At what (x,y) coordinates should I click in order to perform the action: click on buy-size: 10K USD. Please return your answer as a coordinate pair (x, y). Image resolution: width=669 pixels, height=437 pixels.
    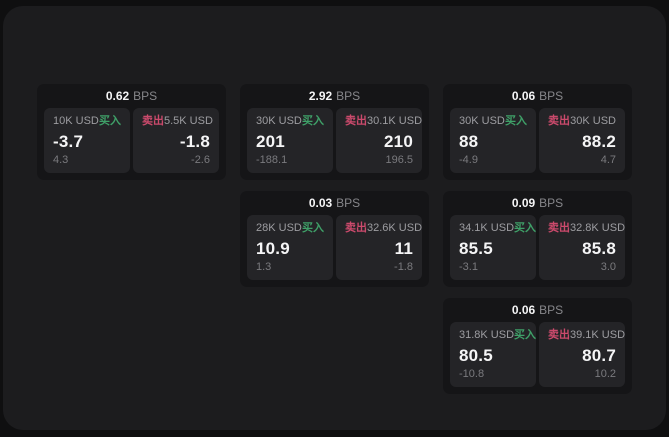
    Looking at the image, I should click on (76, 121).